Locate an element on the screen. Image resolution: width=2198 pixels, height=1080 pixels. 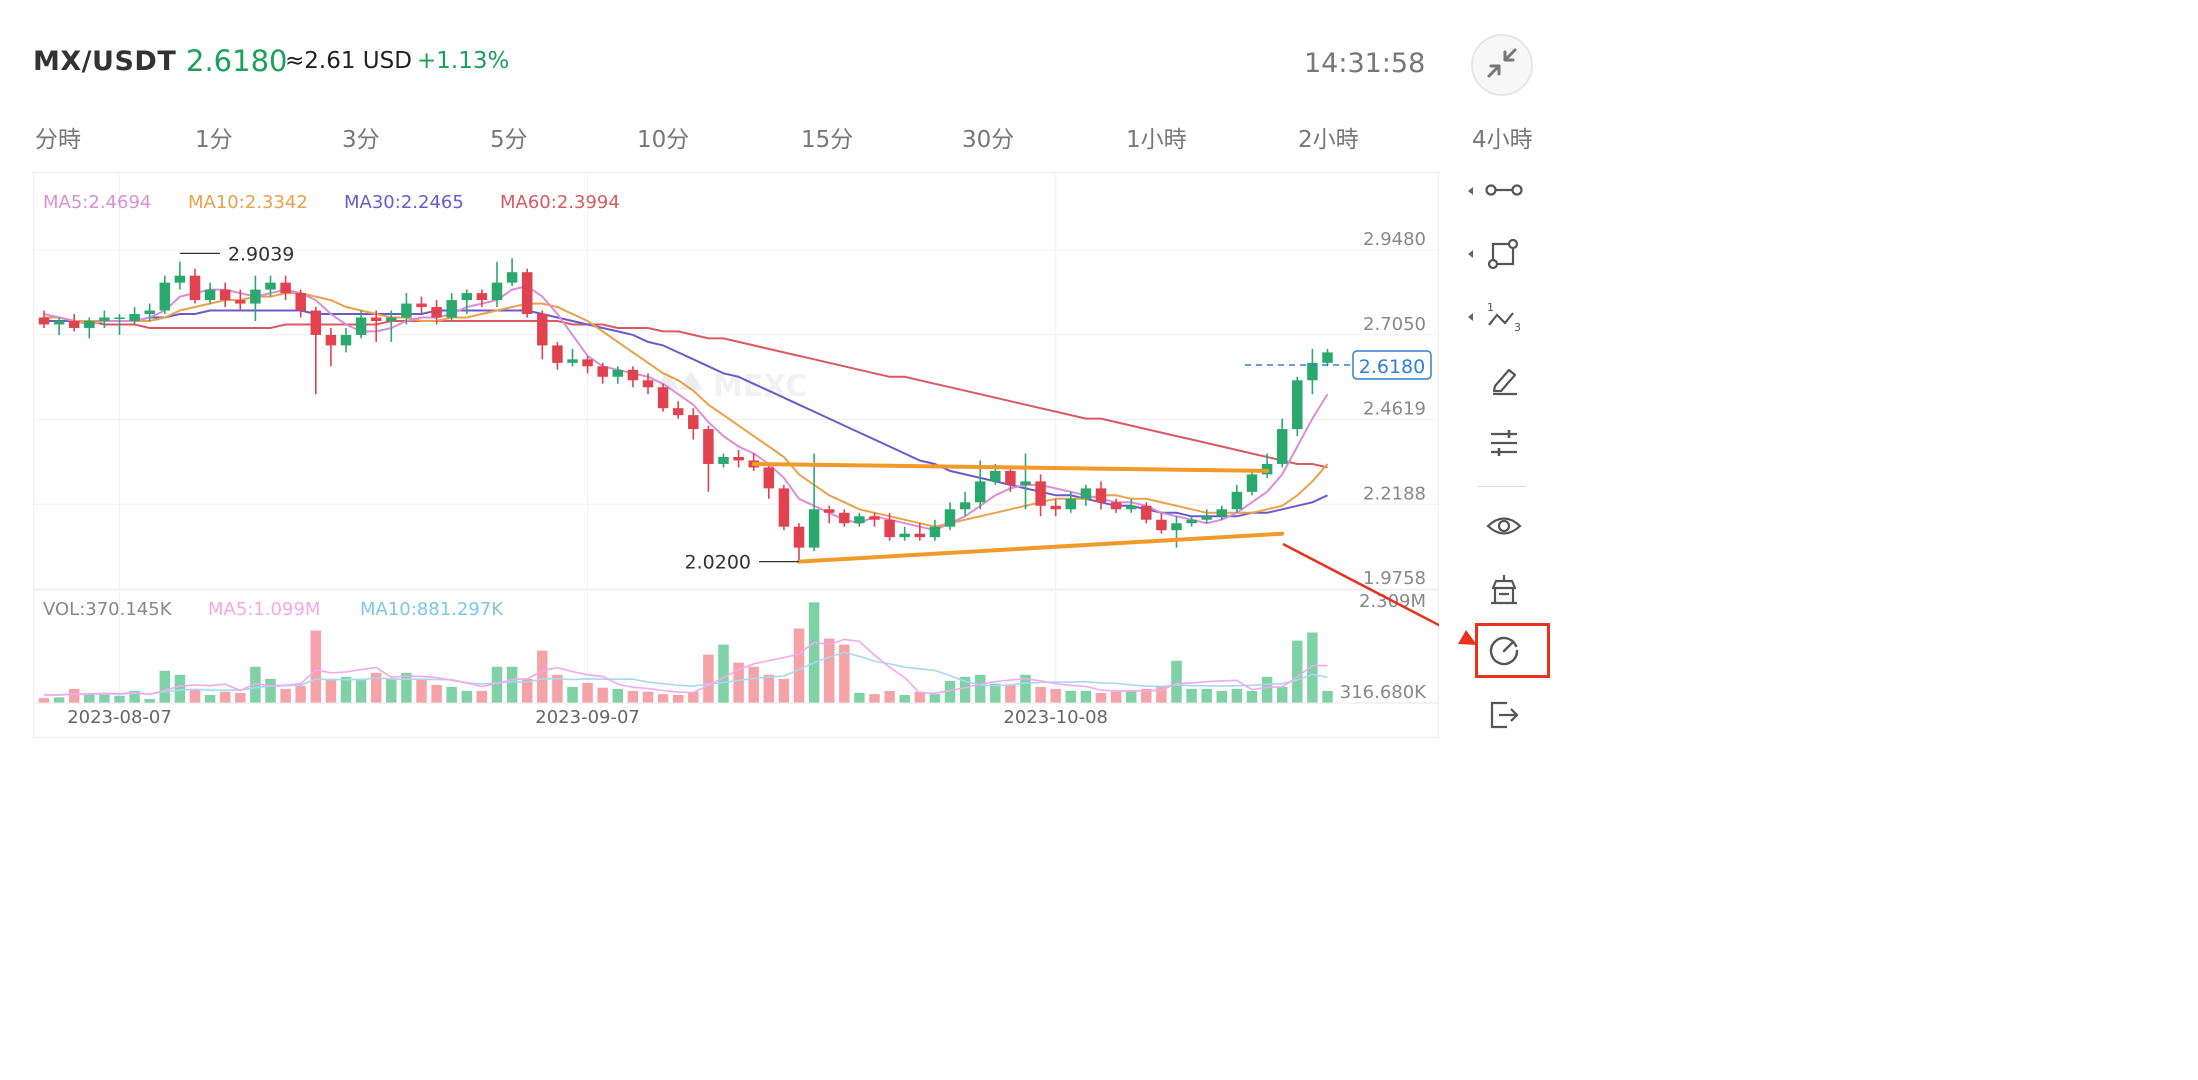
tab-1m: 1分 is located at coordinates (214, 140).